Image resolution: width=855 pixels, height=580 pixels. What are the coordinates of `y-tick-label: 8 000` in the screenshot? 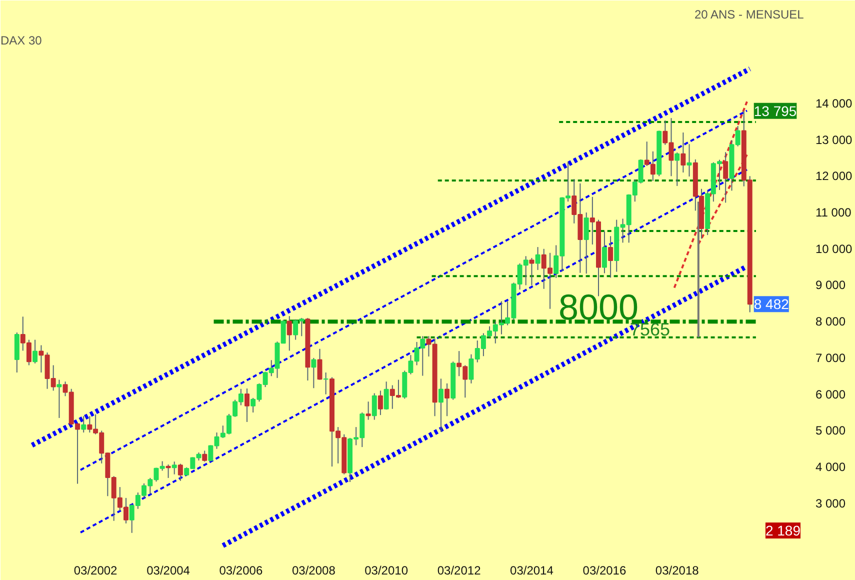 It's located at (831, 321).